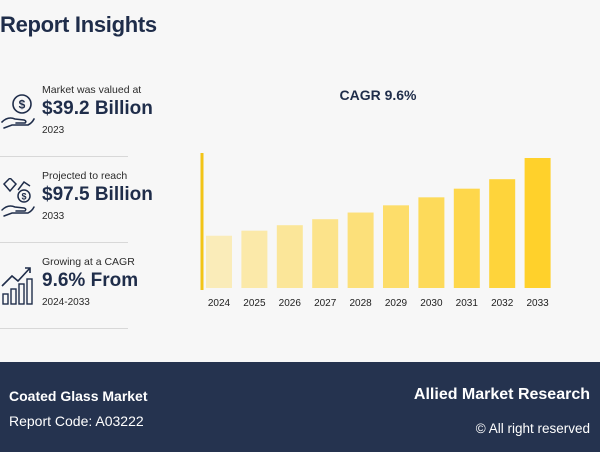 The height and width of the screenshot is (452, 600). What do you see at coordinates (325, 303) in the screenshot?
I see `x-tick-label: 2027` at bounding box center [325, 303].